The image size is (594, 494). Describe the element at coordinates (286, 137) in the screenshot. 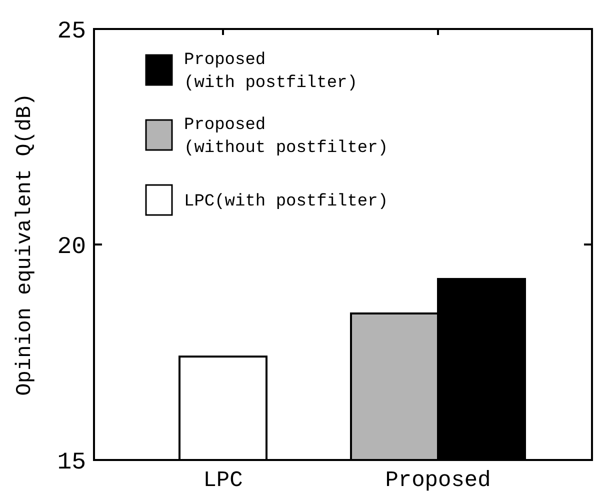

I see `legend-label: Proposed (without postfilter)` at that location.